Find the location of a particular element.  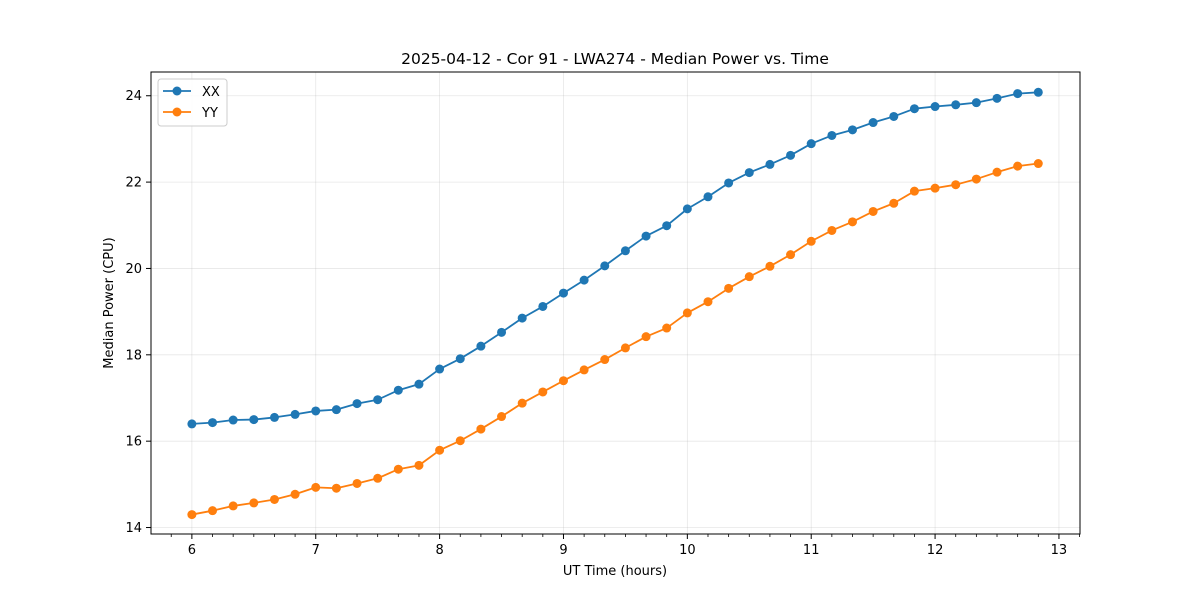

x-axis-label: UT Time (hours) is located at coordinates (615, 571).